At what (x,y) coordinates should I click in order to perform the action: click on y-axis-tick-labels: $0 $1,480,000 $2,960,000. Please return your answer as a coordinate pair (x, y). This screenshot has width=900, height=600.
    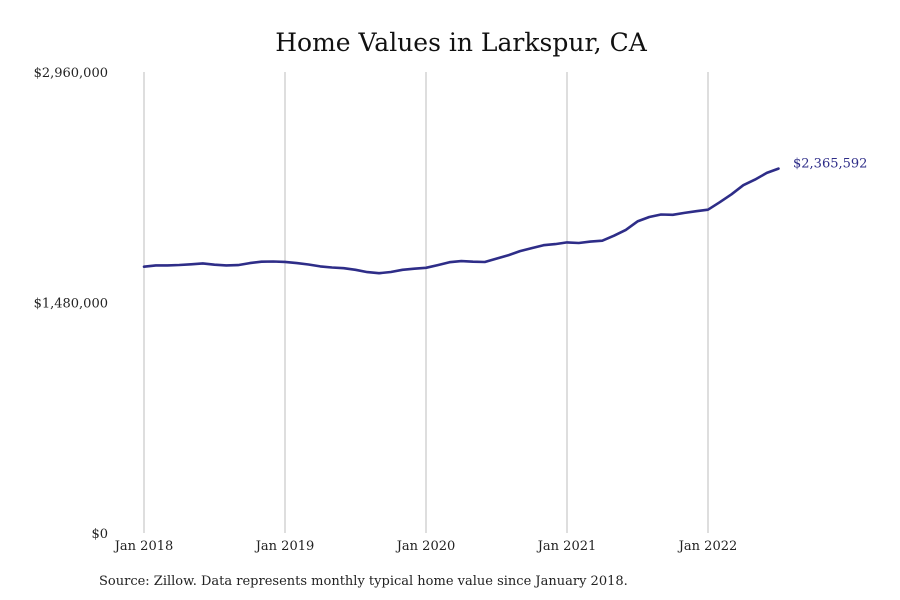
    Looking at the image, I should click on (71, 304).